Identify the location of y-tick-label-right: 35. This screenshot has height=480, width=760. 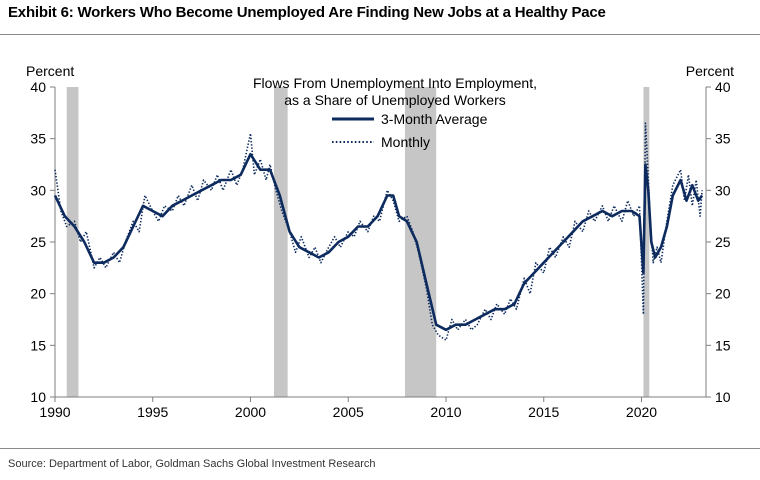
(723, 139).